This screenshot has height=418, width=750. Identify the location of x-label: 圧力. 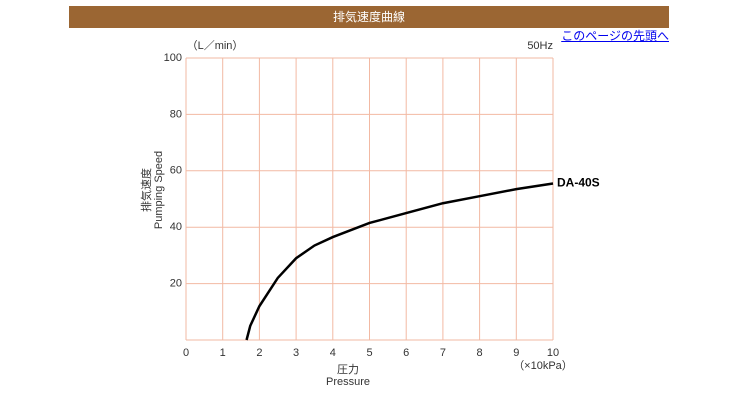
(348, 369).